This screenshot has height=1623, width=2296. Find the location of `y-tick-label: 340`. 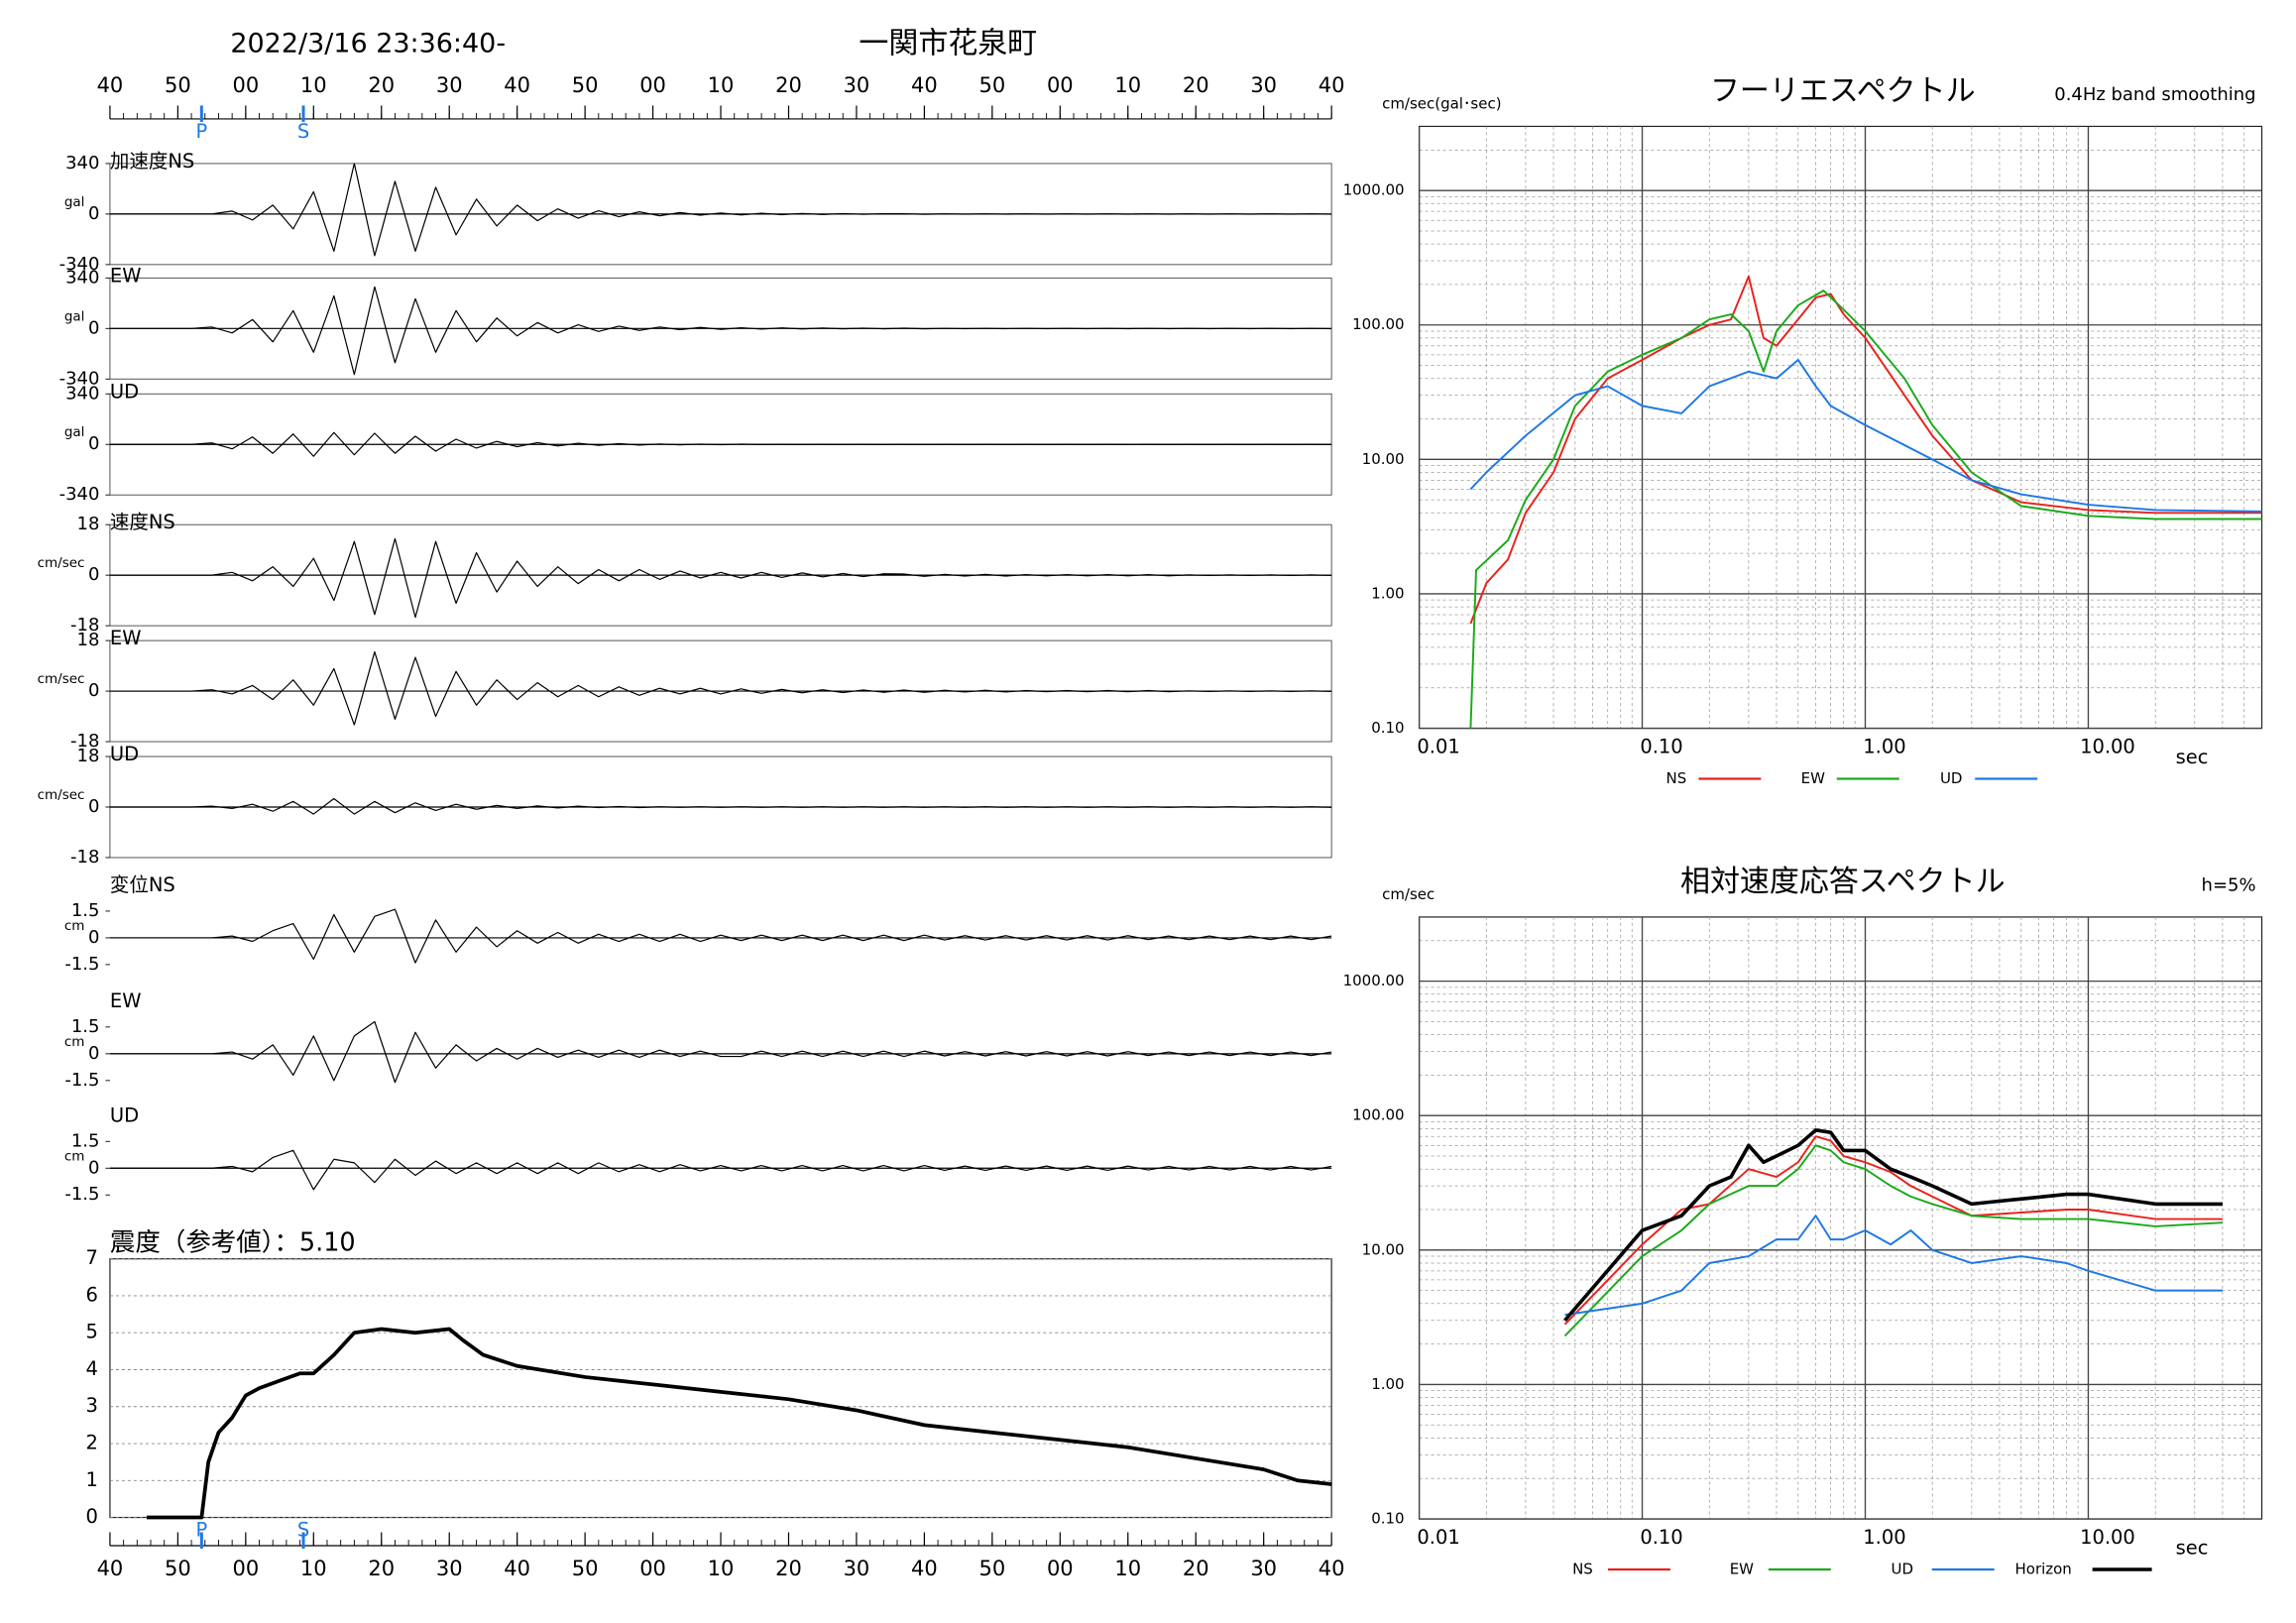

y-tick-label: 340 is located at coordinates (82, 163).